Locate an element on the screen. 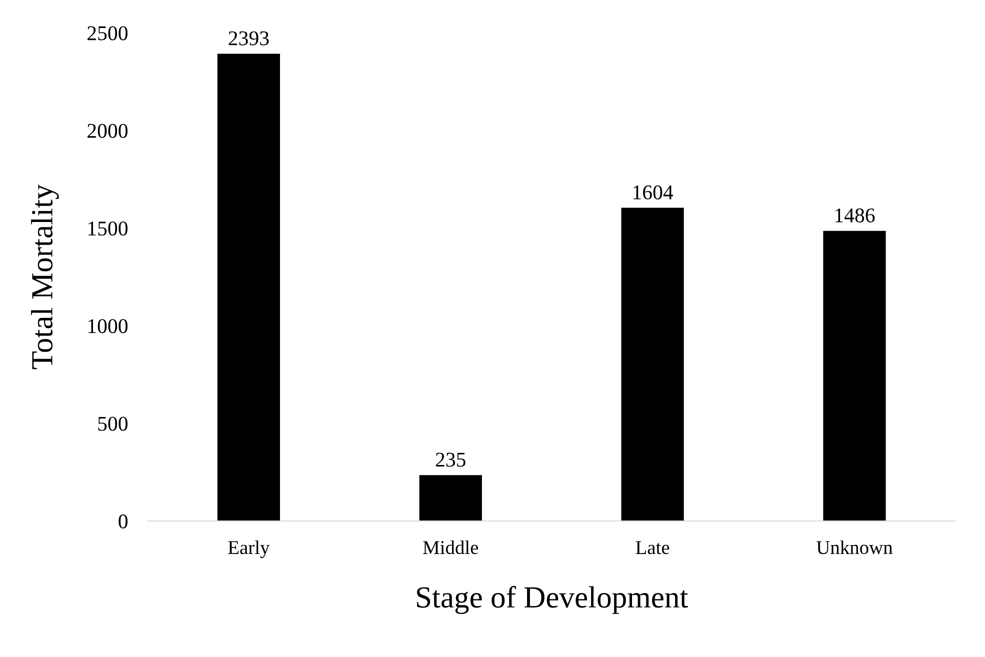 Image resolution: width=985 pixels, height=657 pixels. x-axis-title: Stage of Development is located at coordinates (552, 600).